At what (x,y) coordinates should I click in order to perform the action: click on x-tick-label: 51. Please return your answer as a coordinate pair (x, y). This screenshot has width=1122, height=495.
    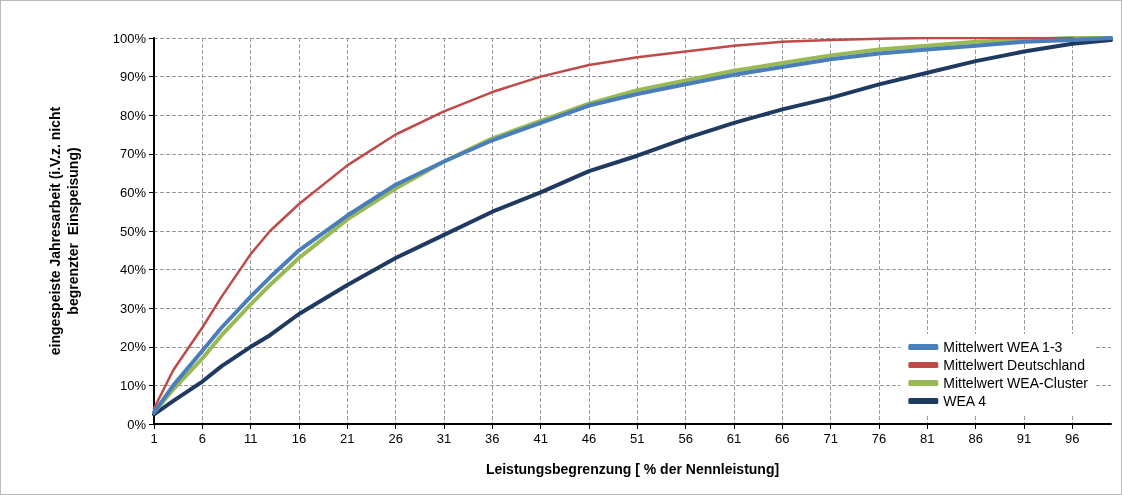
    Looking at the image, I should click on (637, 438).